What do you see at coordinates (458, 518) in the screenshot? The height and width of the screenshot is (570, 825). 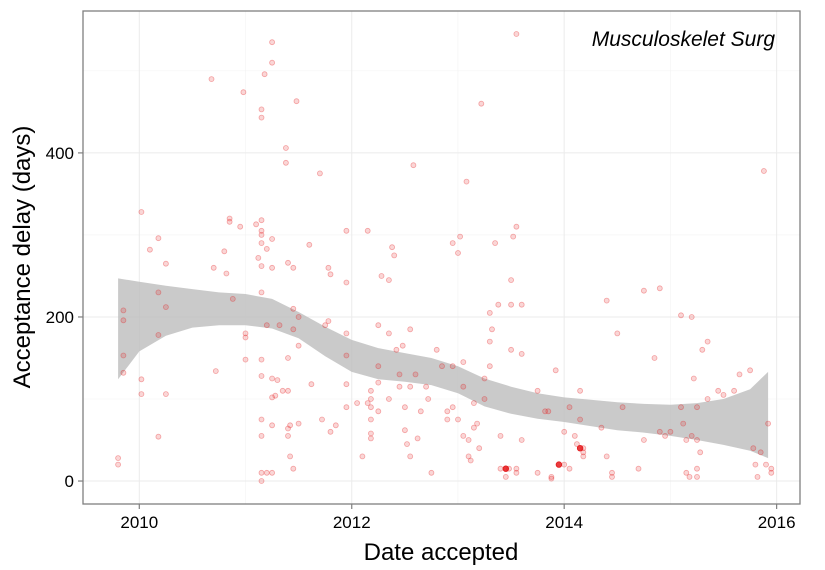 I see `x-axis-ticks: 2010 2012 2014 2016` at bounding box center [458, 518].